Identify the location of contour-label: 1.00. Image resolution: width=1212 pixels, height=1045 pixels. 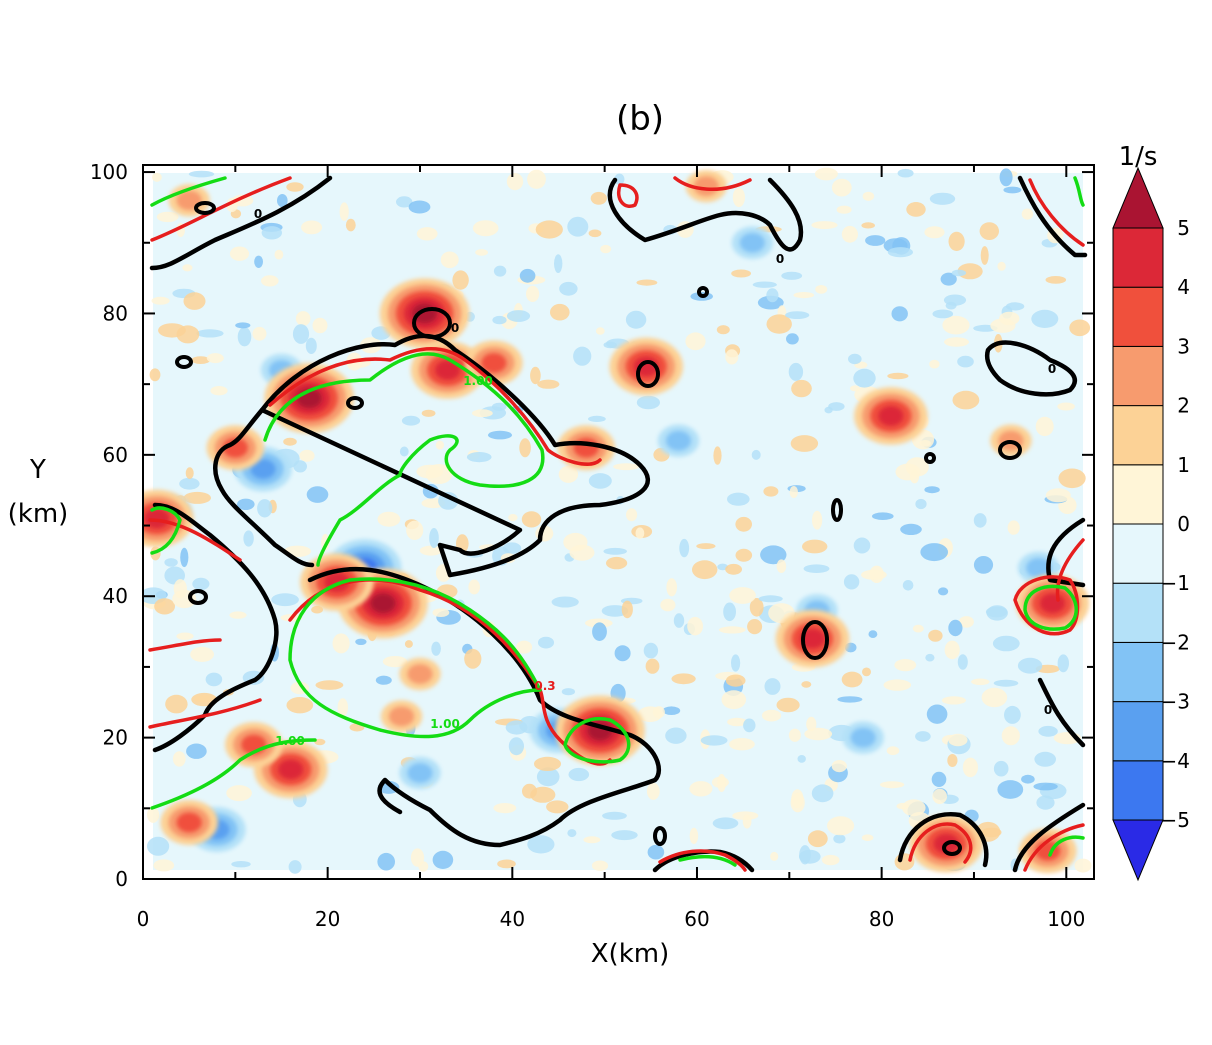
(445, 724).